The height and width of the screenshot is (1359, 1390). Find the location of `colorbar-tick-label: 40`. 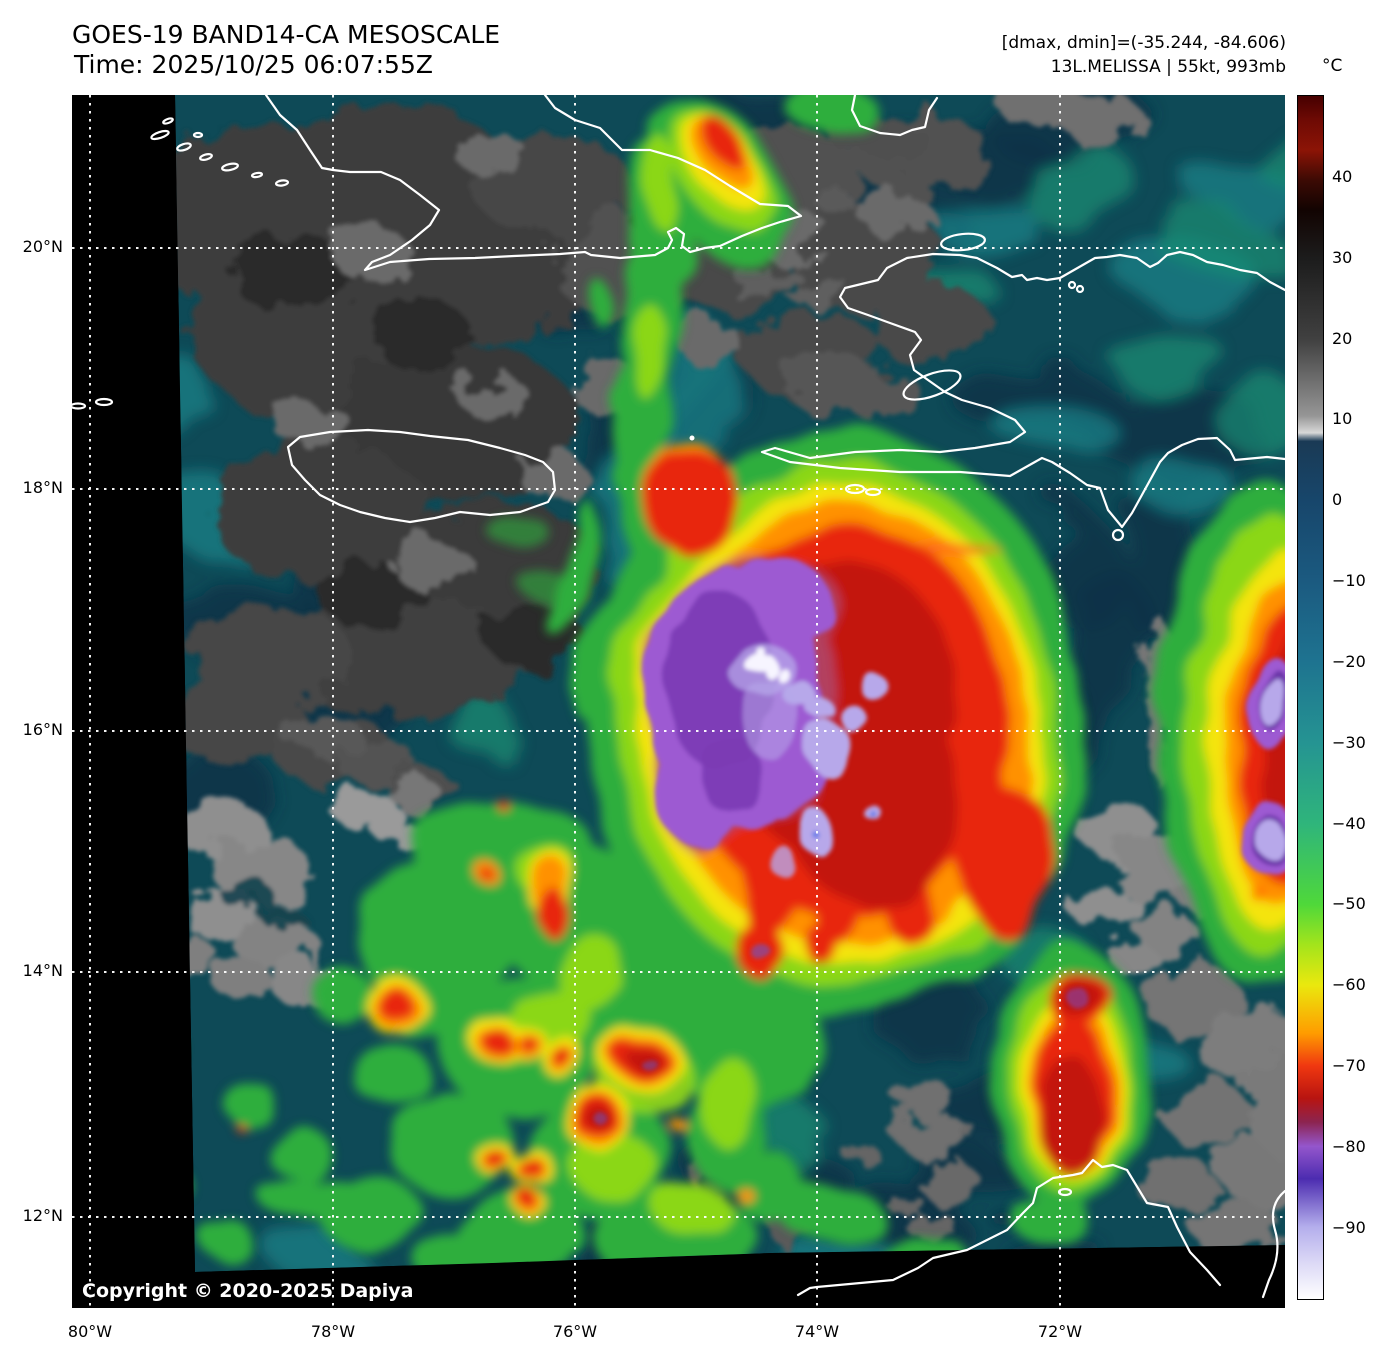

colorbar-tick-label: 40 is located at coordinates (1342, 176).